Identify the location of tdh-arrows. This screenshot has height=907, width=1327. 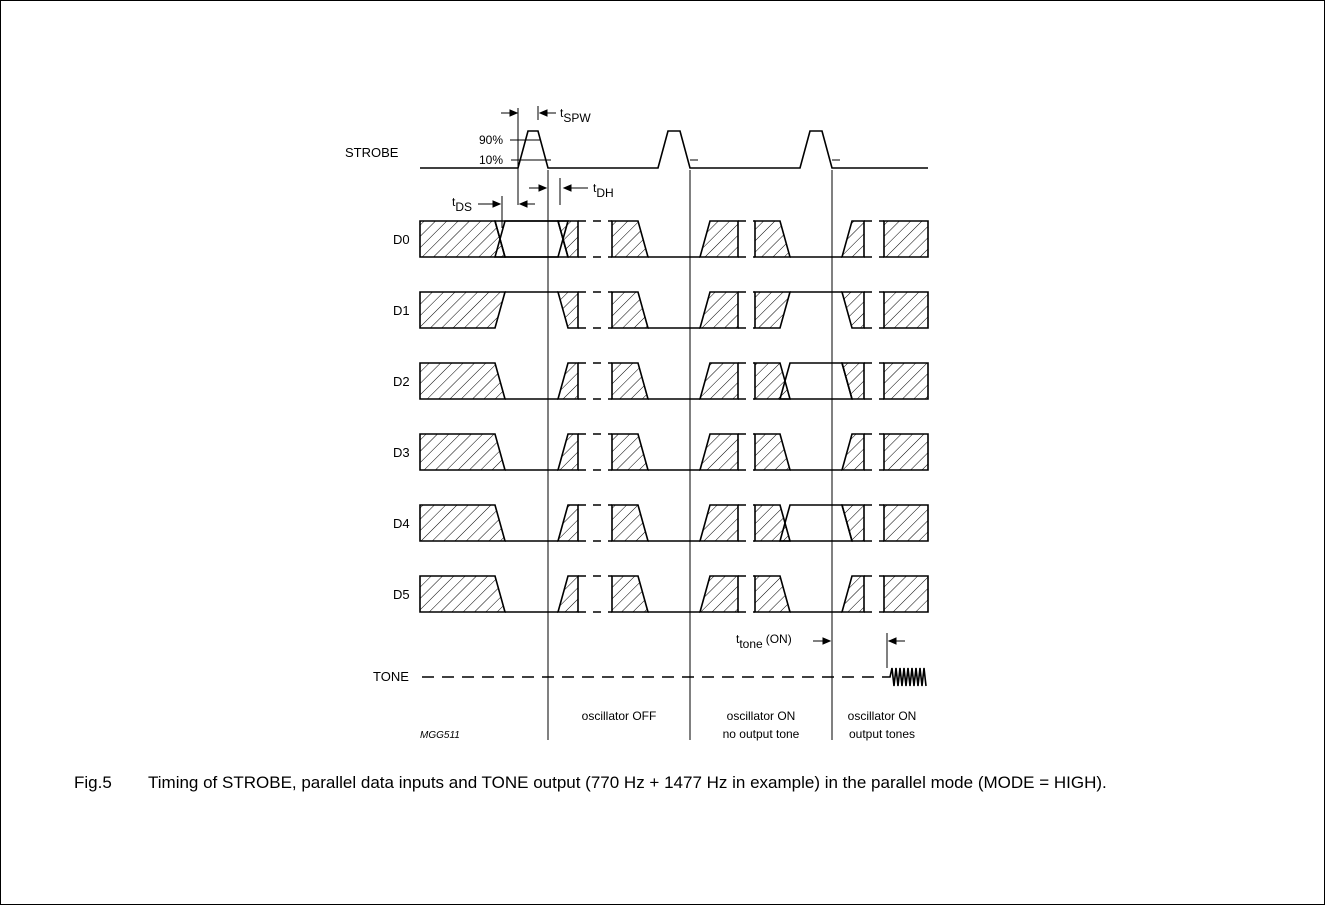
(558, 191).